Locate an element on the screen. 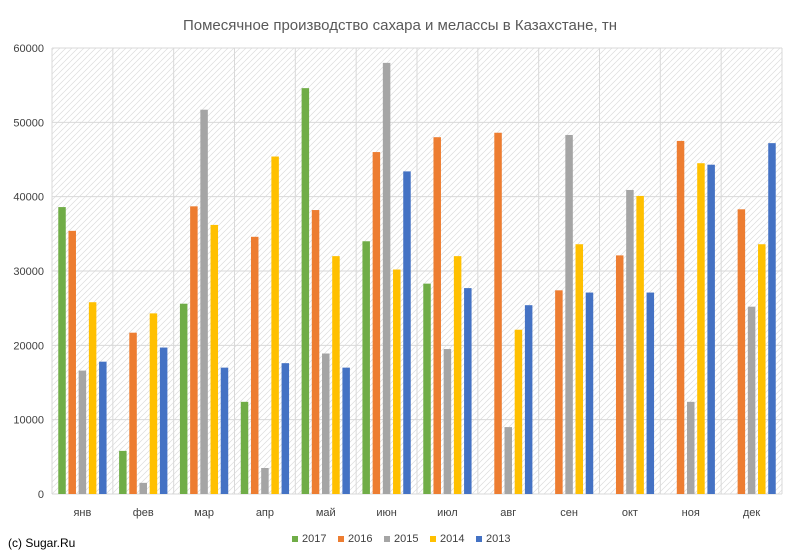 The image size is (800, 560). credit-text: (c) Sugar.Ru is located at coordinates (42, 543).